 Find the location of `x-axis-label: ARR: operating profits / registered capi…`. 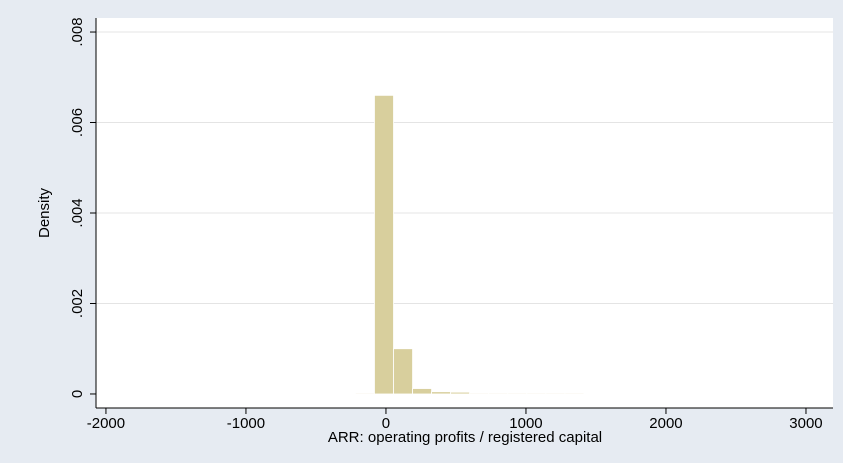

x-axis-label: ARR: operating profits / registered capi… is located at coordinates (465, 437).